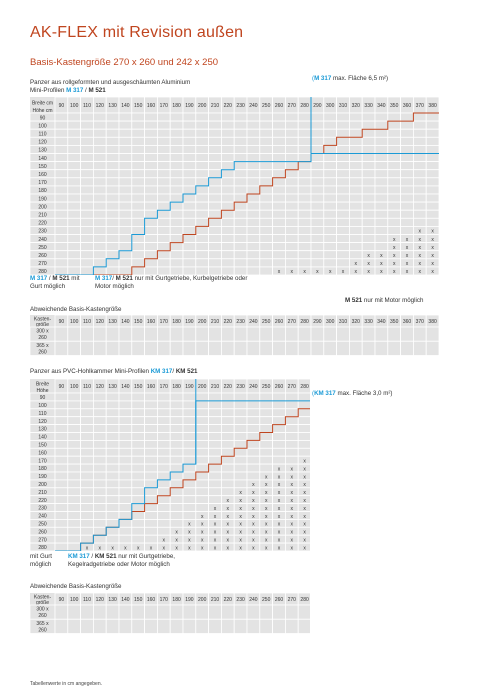 This screenshot has height=700, width=495. Describe the element at coordinates (189, 322) in the screenshot. I see `width-tick-label: 190` at that location.